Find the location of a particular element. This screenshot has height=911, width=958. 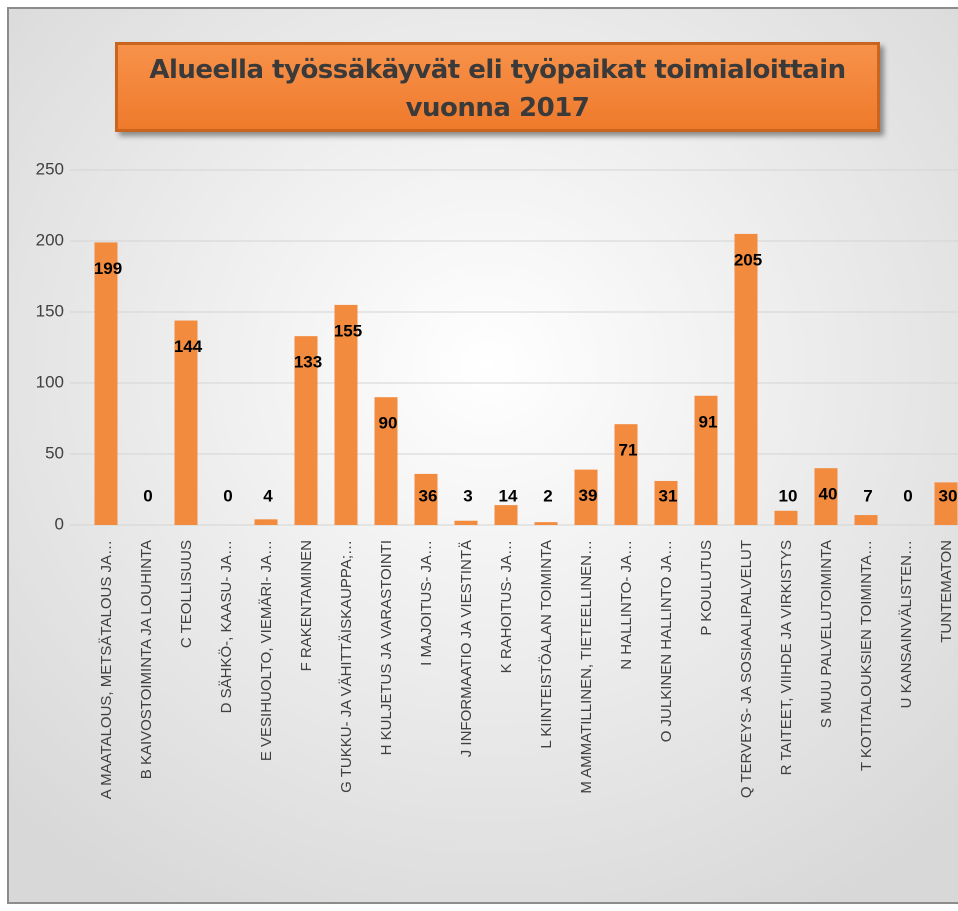

x-tick-label: Q TERVEYS- JA SOSIAALIPALVELUT is located at coordinates (746, 669).